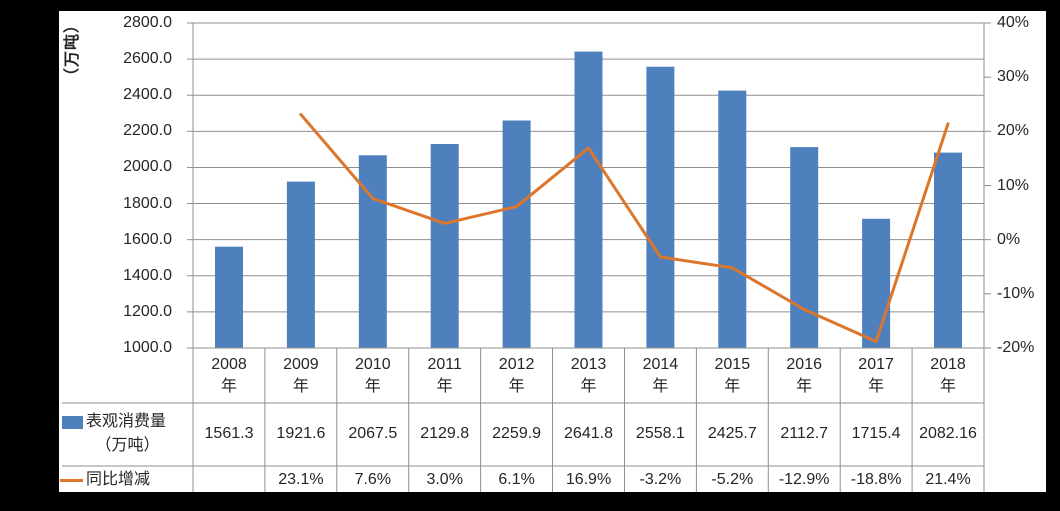 The image size is (1060, 511). What do you see at coordinates (147, 275) in the screenshot?
I see `left-axis-tick-label: 1400.0` at bounding box center [147, 275].